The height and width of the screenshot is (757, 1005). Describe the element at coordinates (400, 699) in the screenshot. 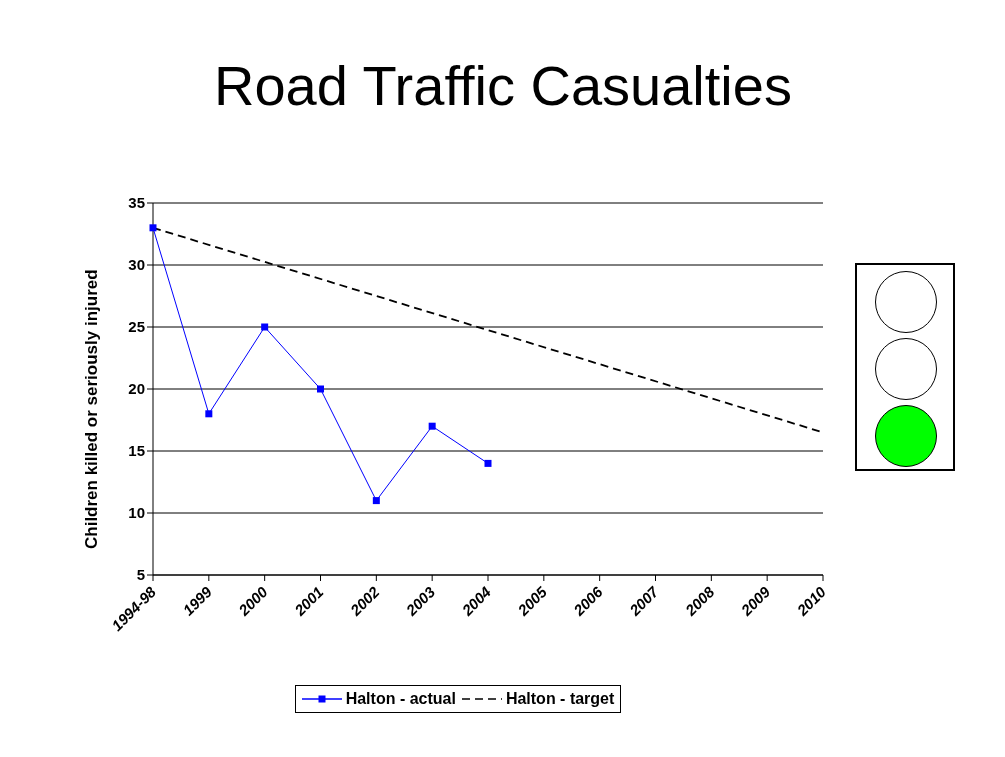

I see `legend-label: Halton - actual` at that location.